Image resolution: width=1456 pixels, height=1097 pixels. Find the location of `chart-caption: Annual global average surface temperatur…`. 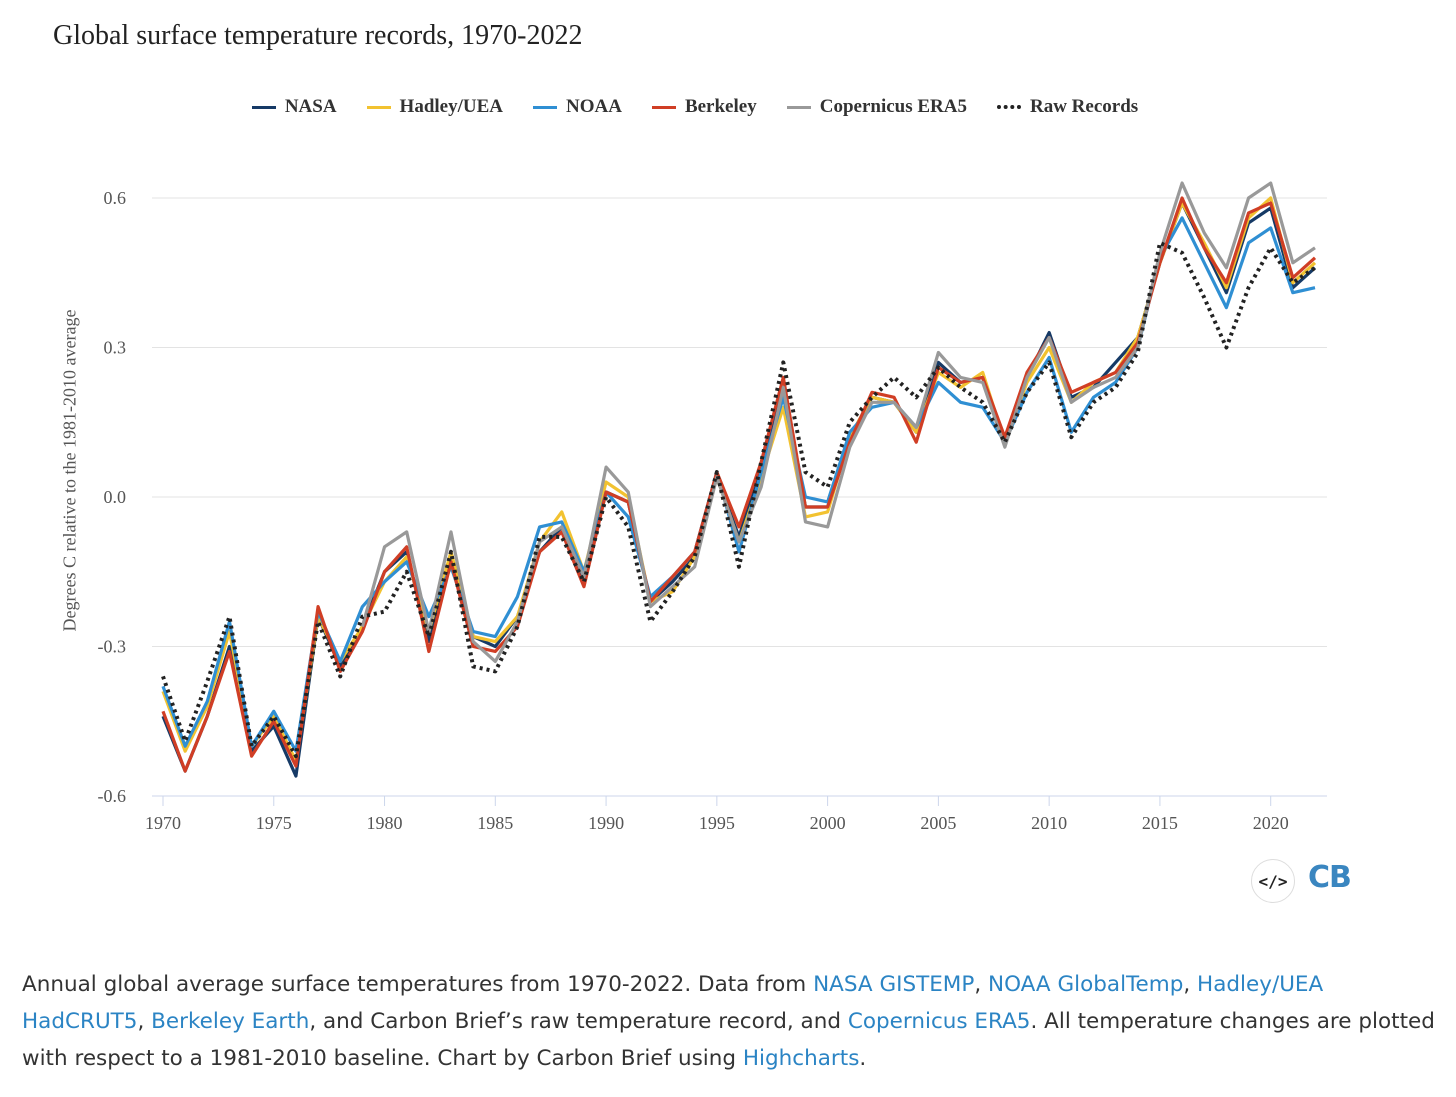

chart-caption: Annual global average surface temperatur… is located at coordinates (732, 1021).